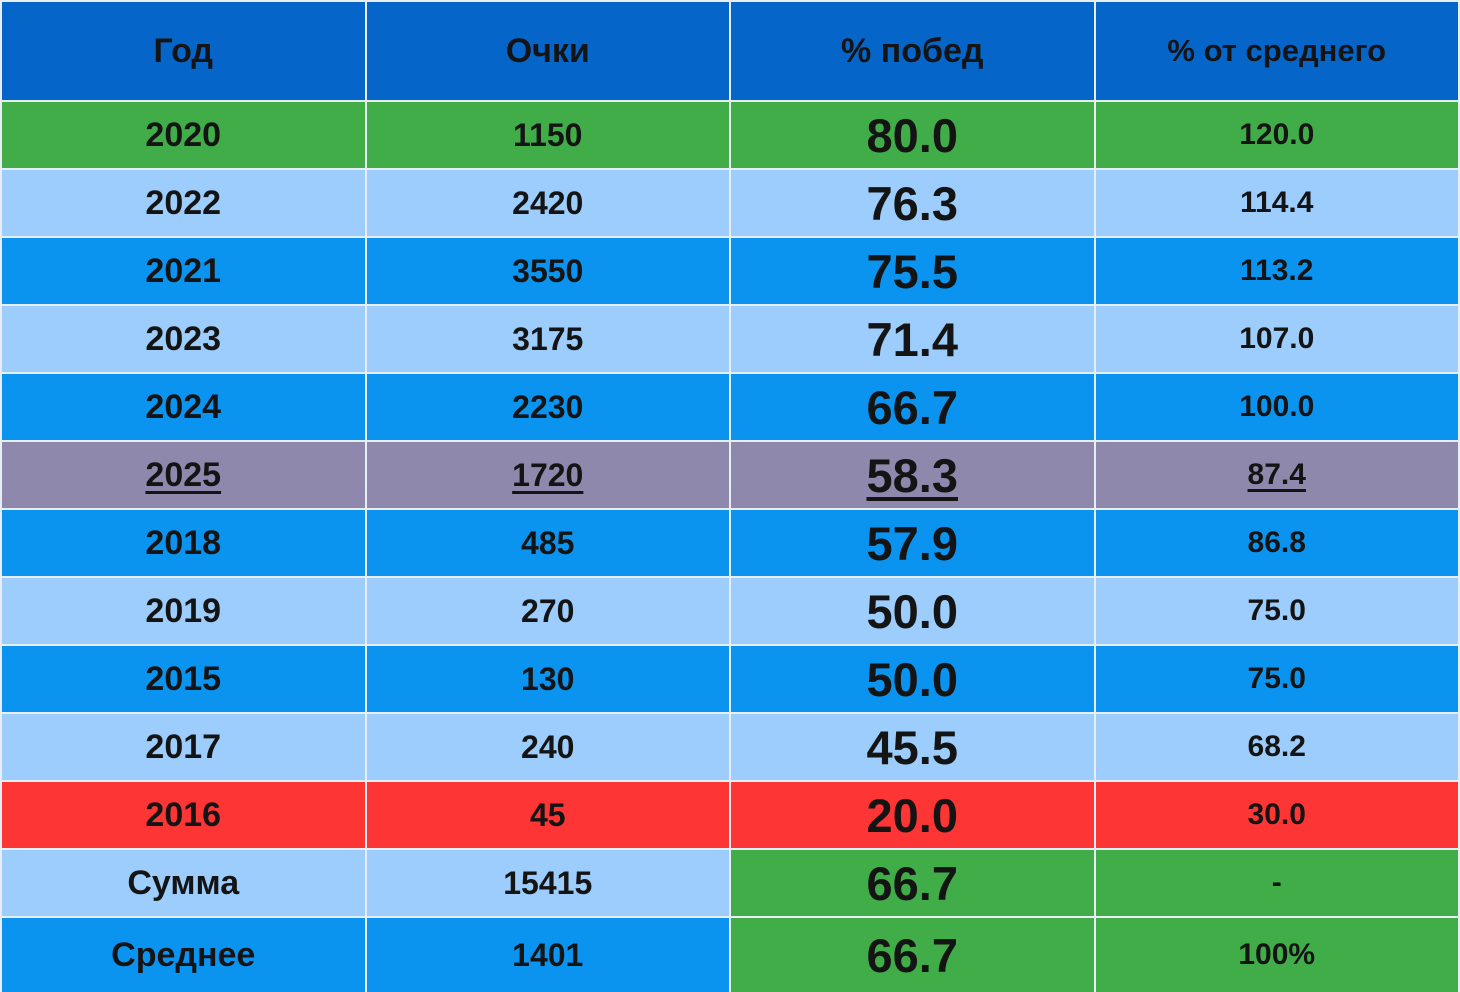 This screenshot has height=992, width=1460. What do you see at coordinates (912, 51) in the screenshot?
I see `header-cell: % побед` at bounding box center [912, 51].